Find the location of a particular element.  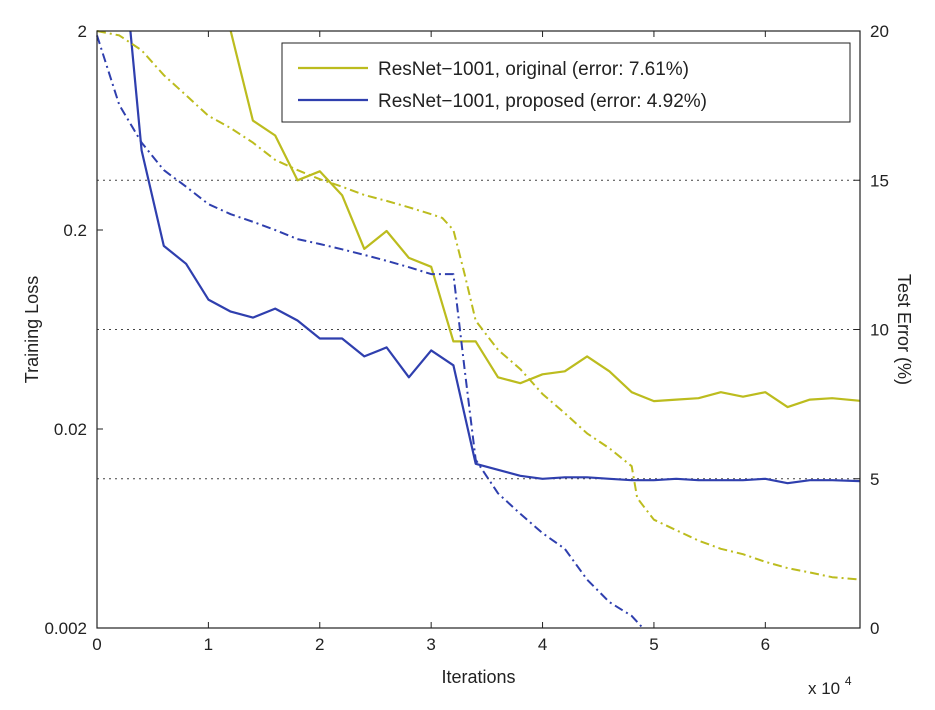

left-y-tick-label: 2 is located at coordinates (82, 31).